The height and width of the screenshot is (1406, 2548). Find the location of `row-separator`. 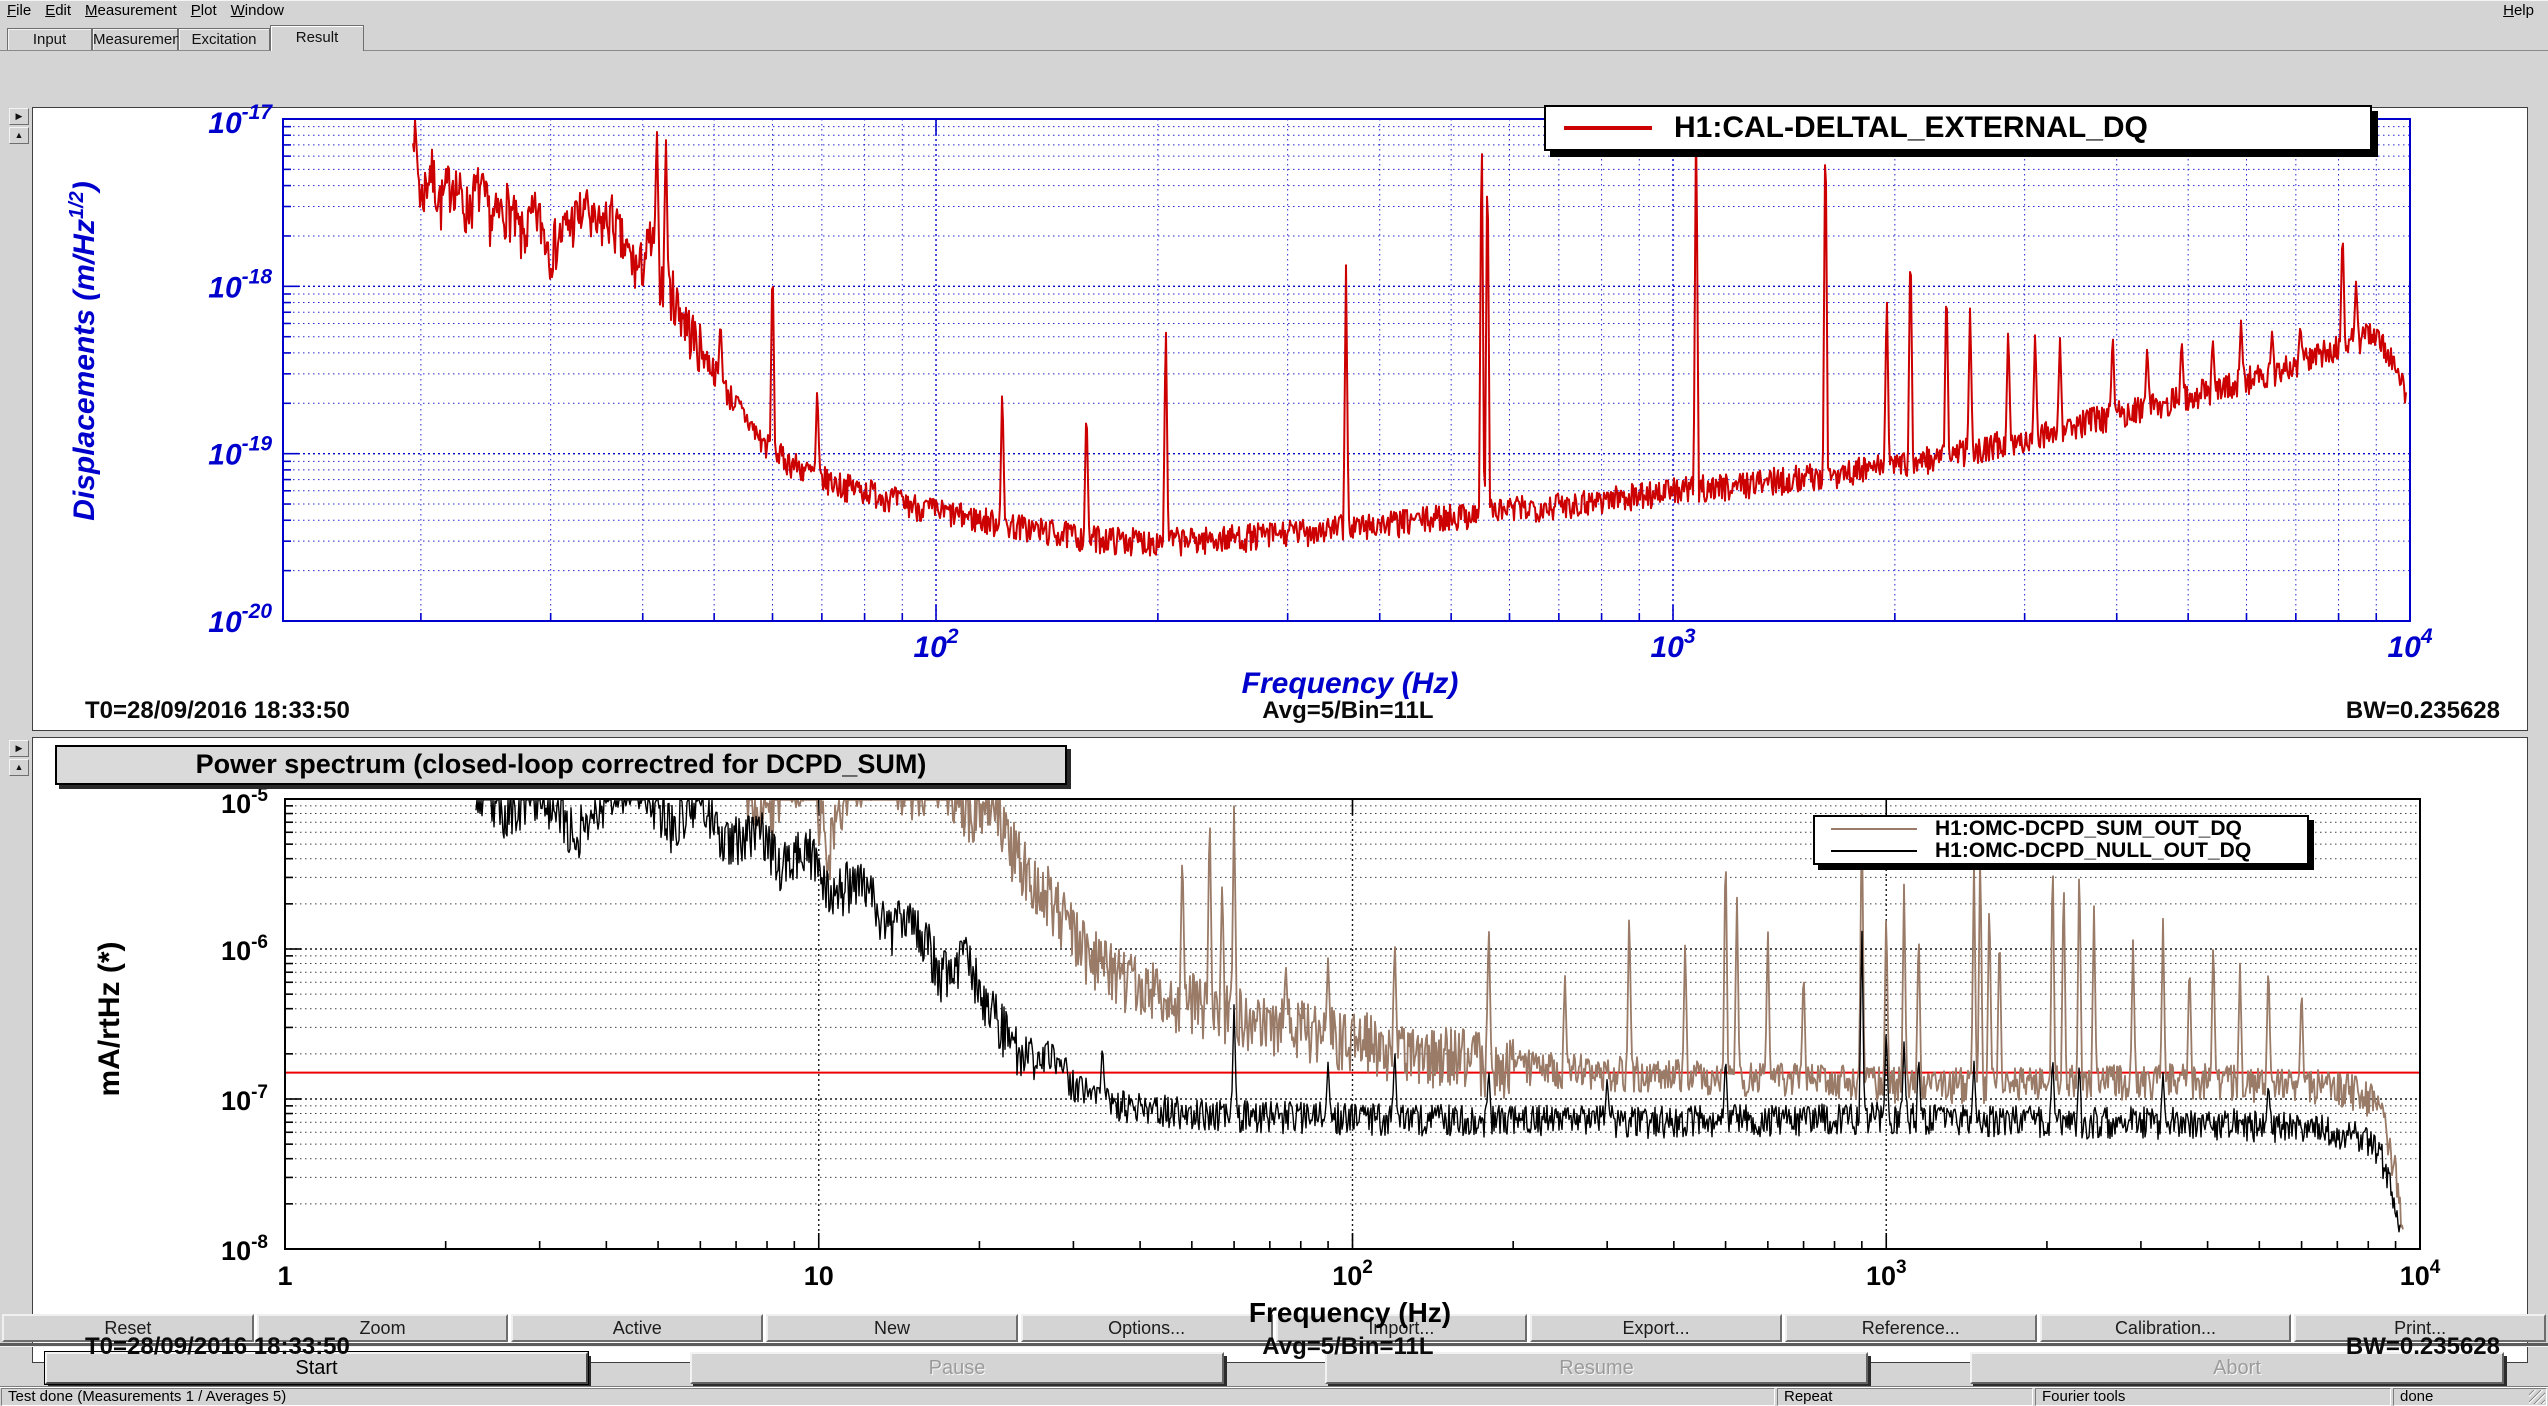

row-separator is located at coordinates (1274, 1344).